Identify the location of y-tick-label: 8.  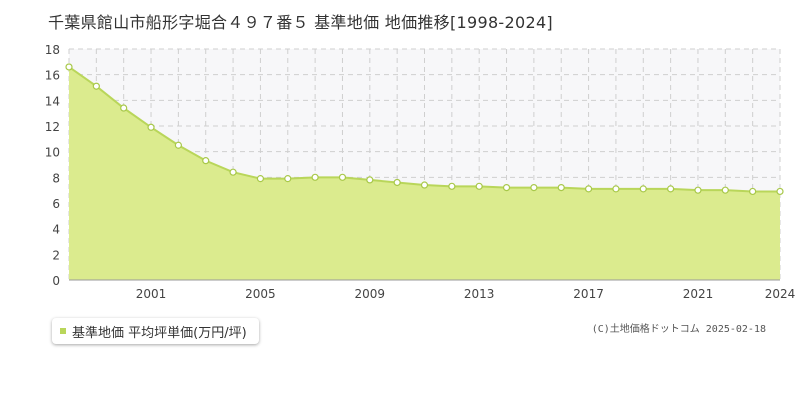
(56, 178).